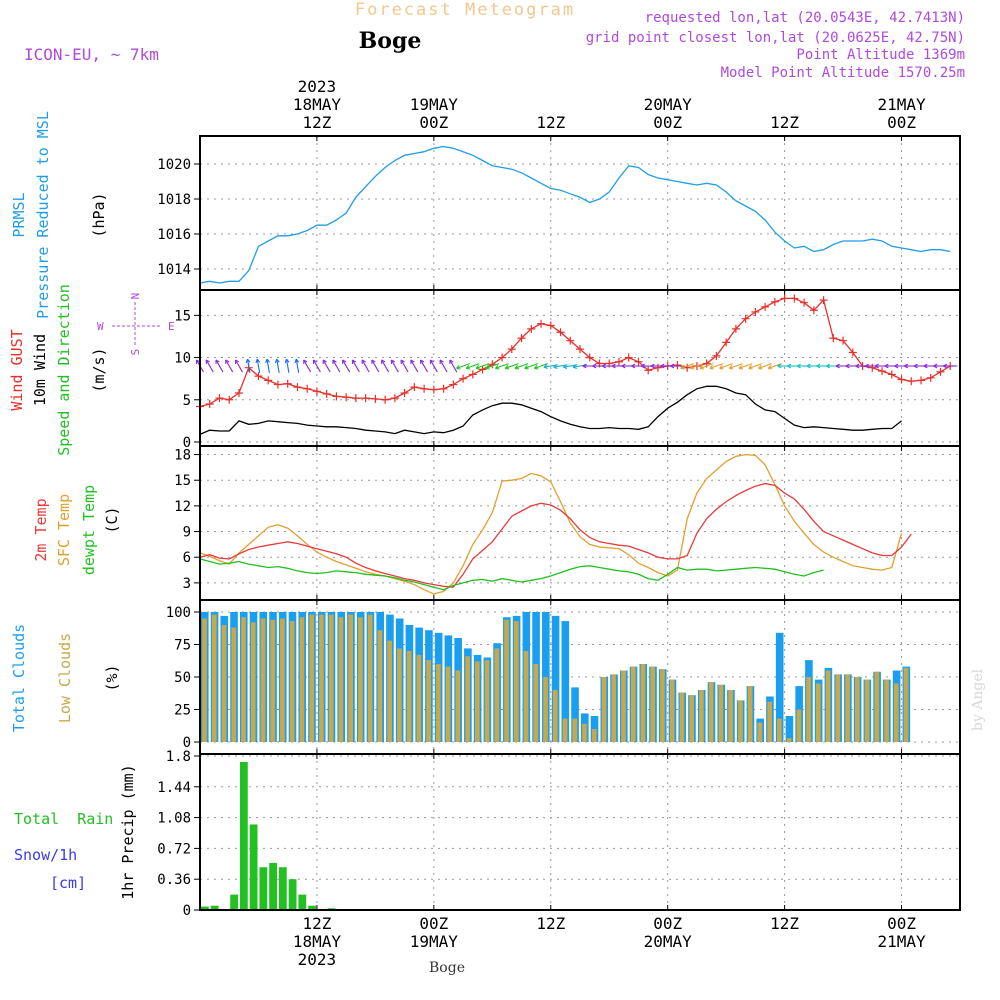  Describe the element at coordinates (182, 678) in the screenshot. I see `y-tick-label: 50` at that location.